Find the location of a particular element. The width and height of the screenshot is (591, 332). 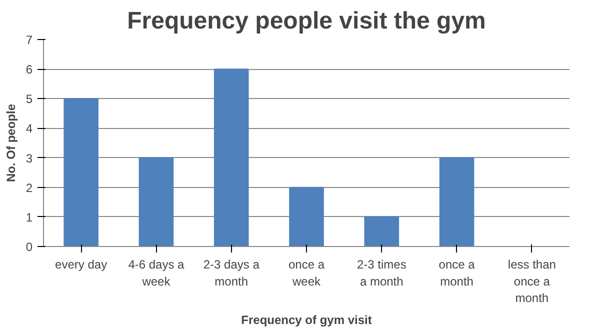

chart-title: Frequency people visit the gym is located at coordinates (306, 21).